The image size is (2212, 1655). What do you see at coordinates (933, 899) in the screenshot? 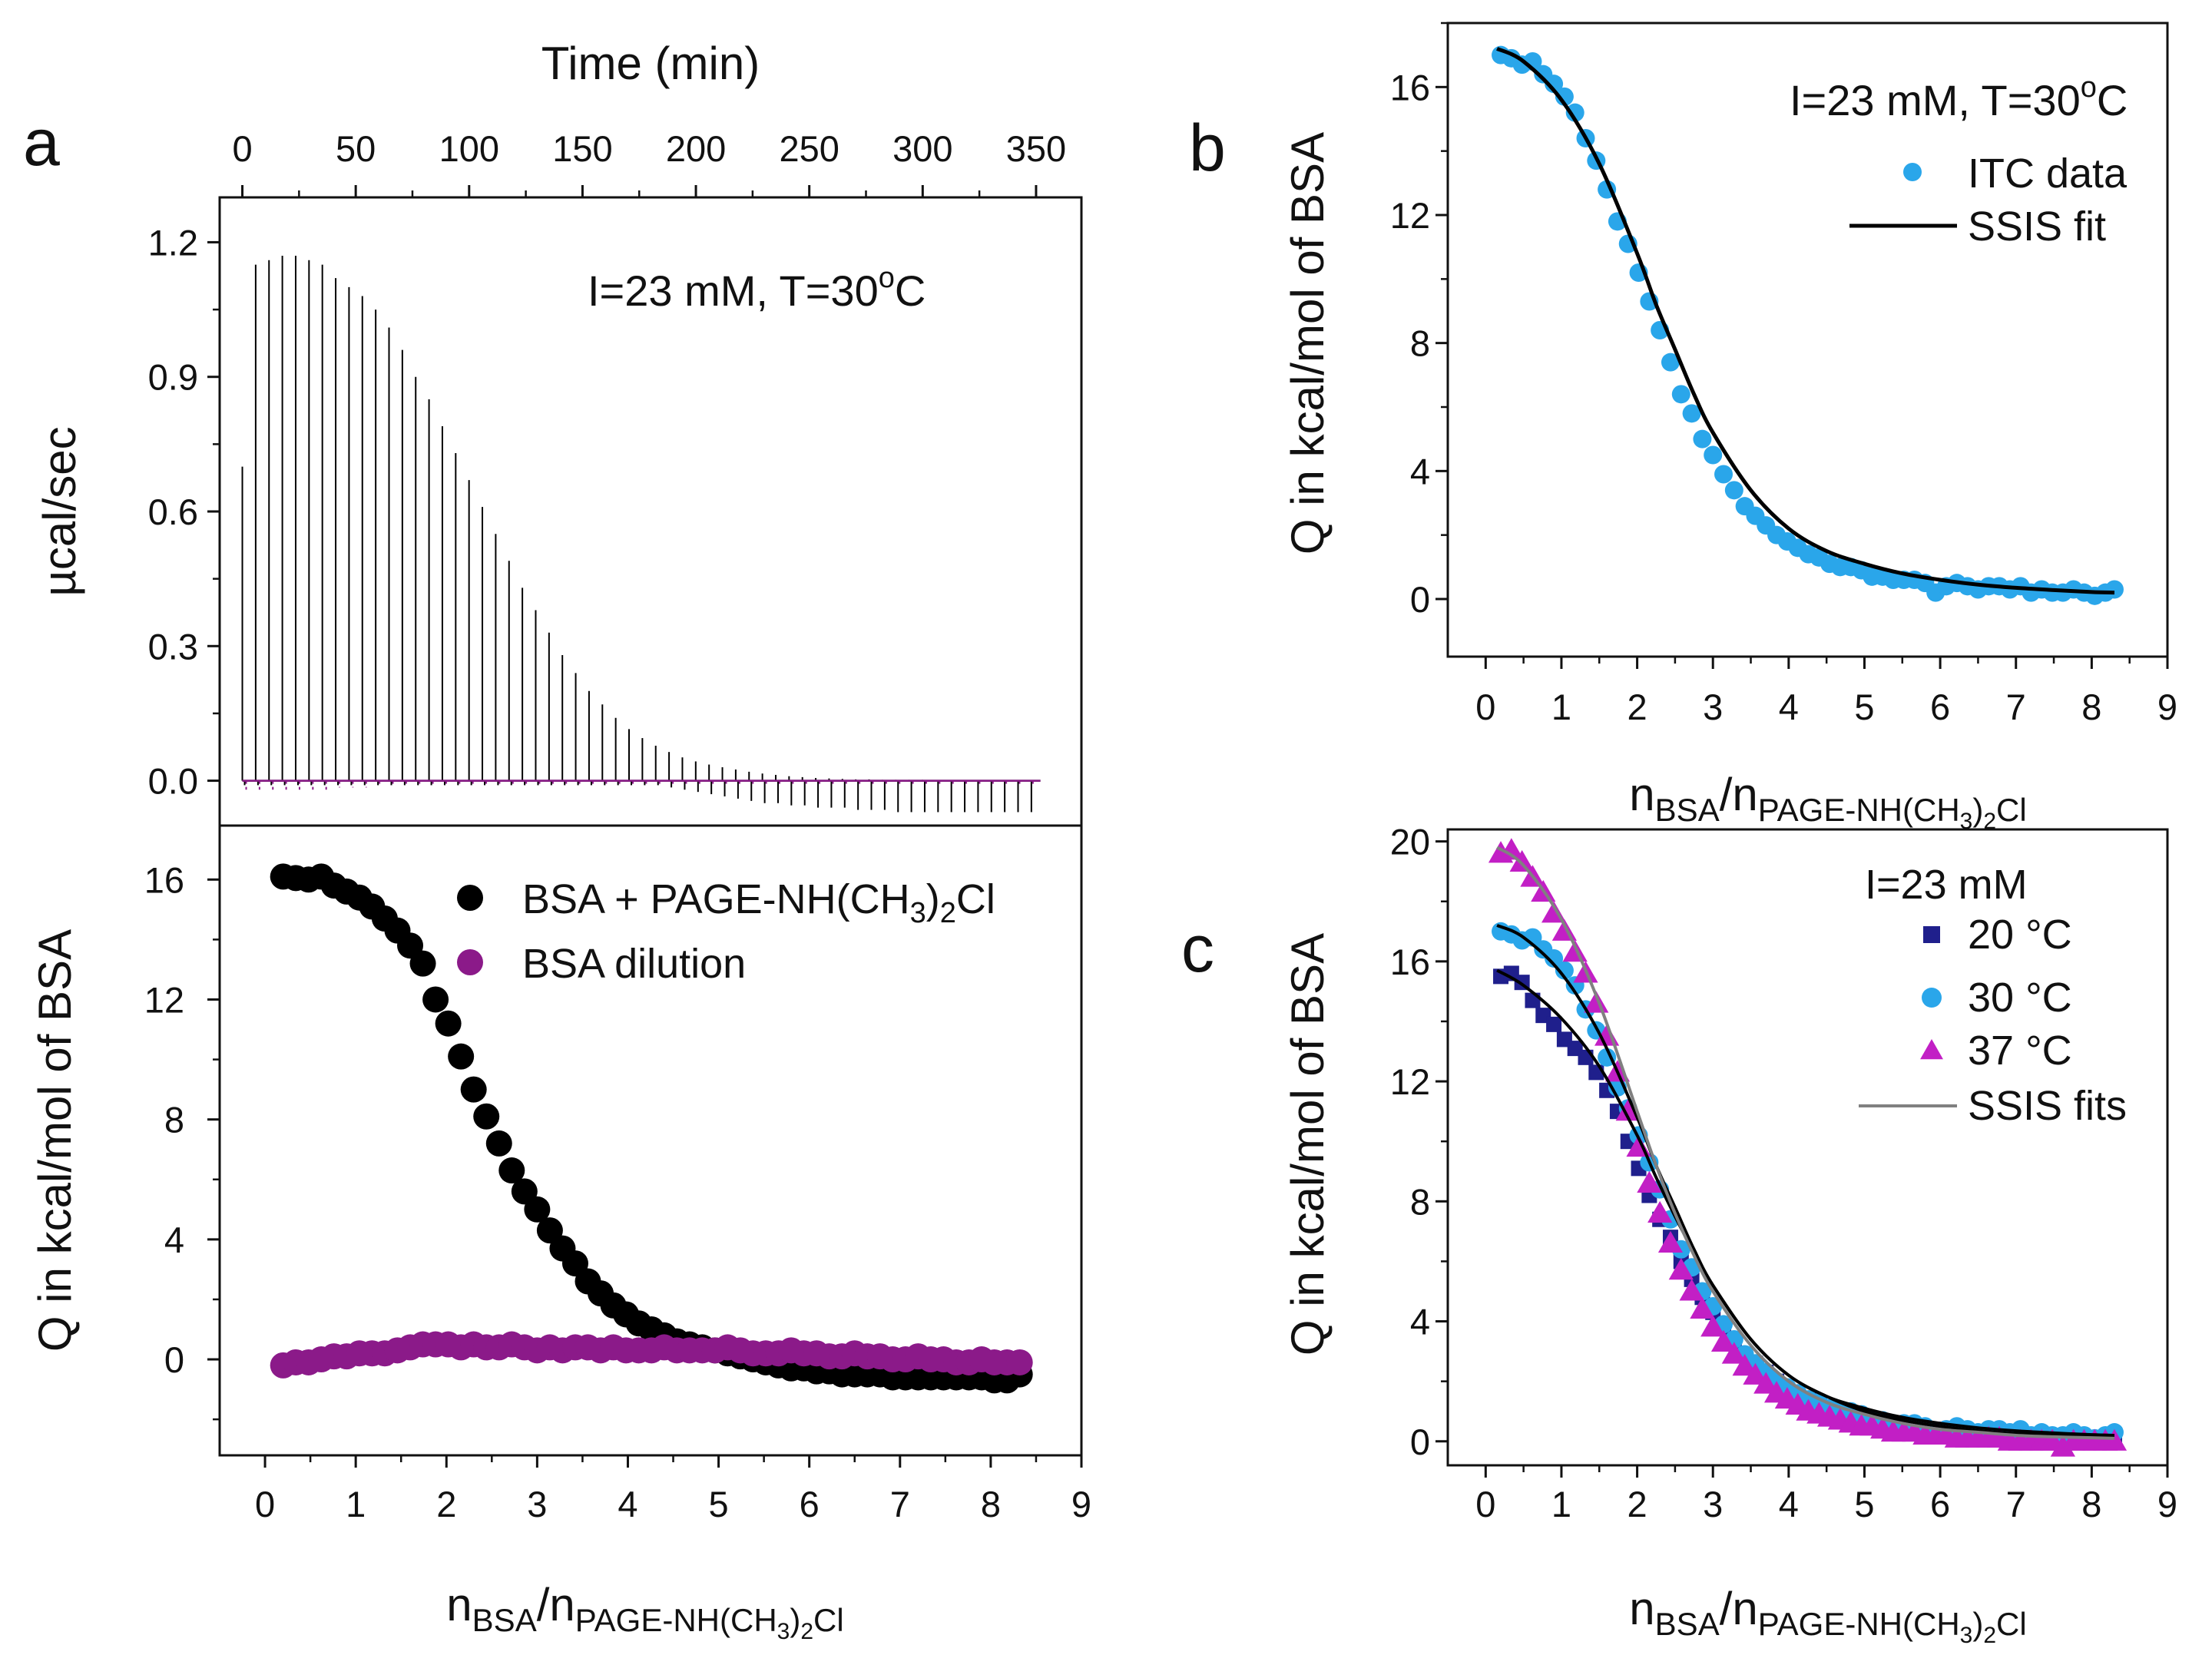
I see `legend-text: )` at bounding box center [933, 899].